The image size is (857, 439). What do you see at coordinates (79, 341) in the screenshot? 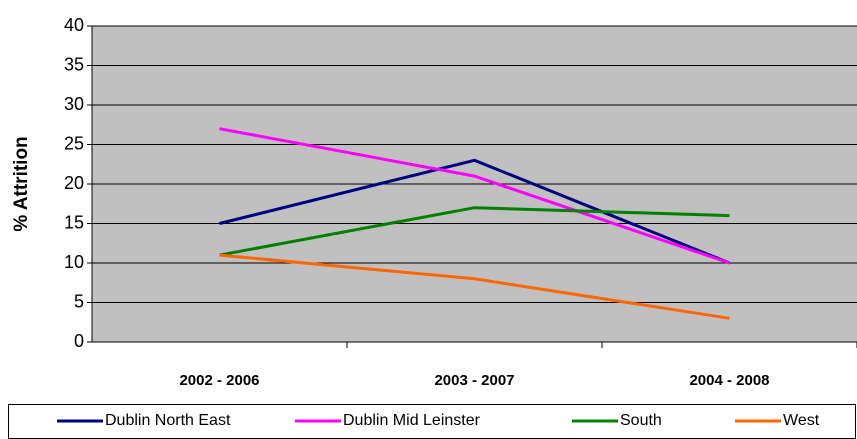
I see `y-tick-label: 0` at bounding box center [79, 341].